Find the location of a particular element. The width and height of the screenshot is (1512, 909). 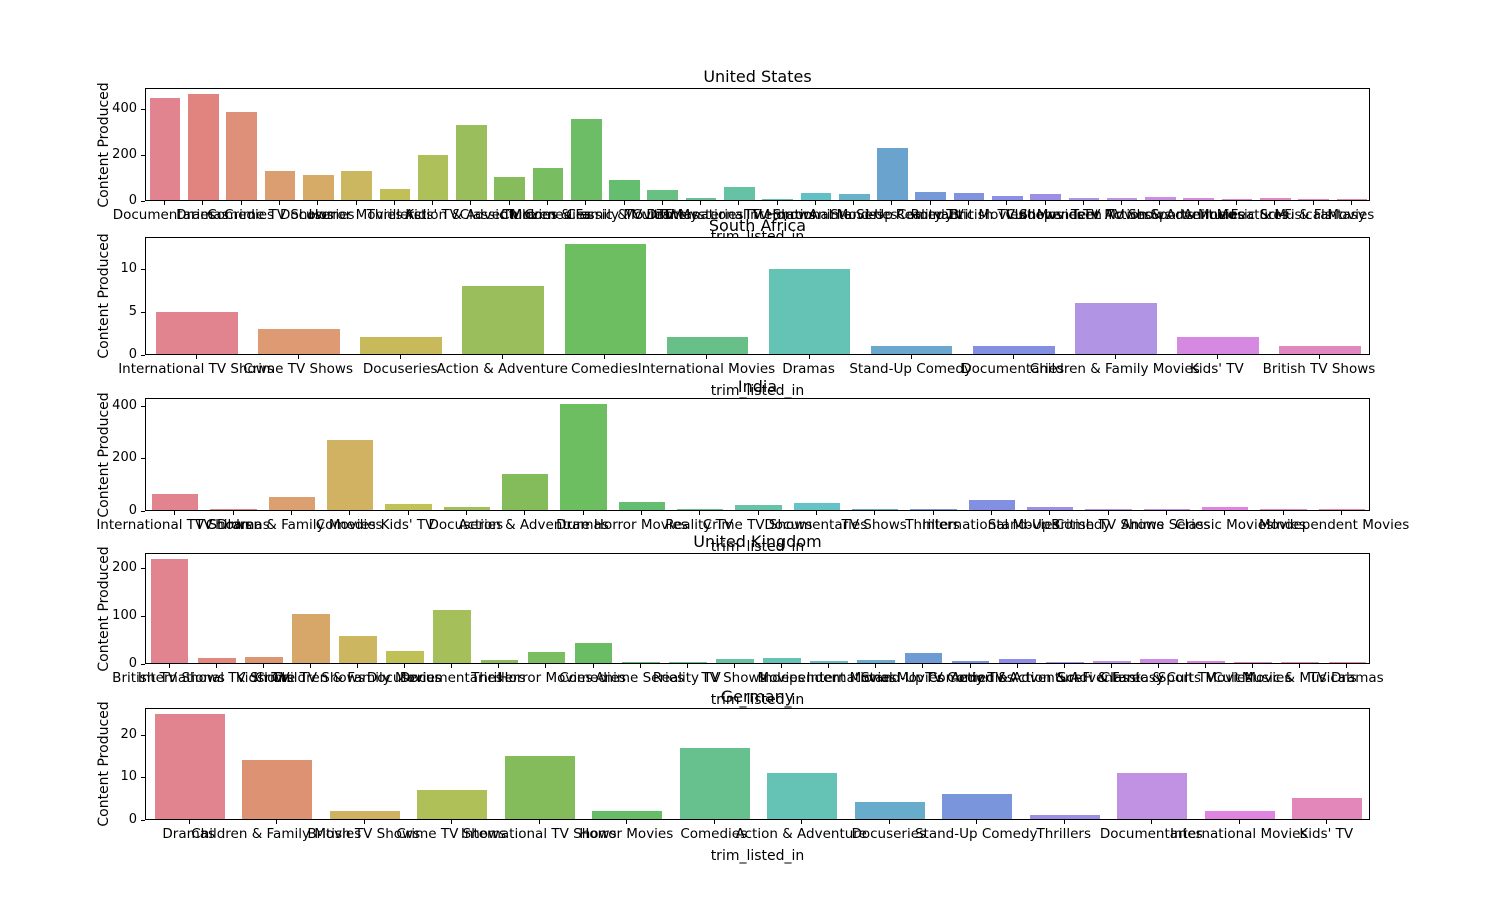

bar-international-movies is located at coordinates (816, 196).